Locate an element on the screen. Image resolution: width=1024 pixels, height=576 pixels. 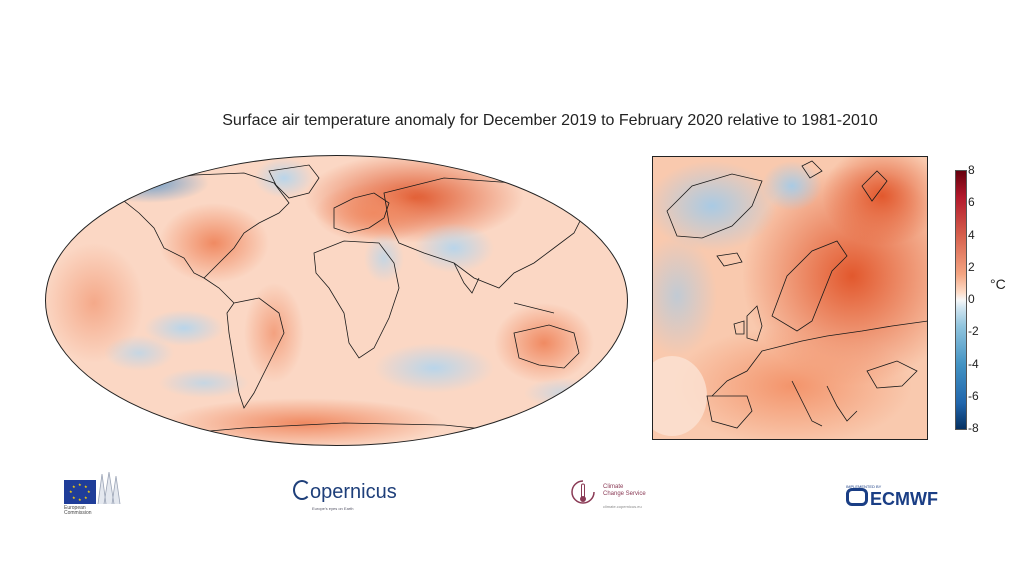
copernicus-logo: opernicus is located at coordinates (345, 492).